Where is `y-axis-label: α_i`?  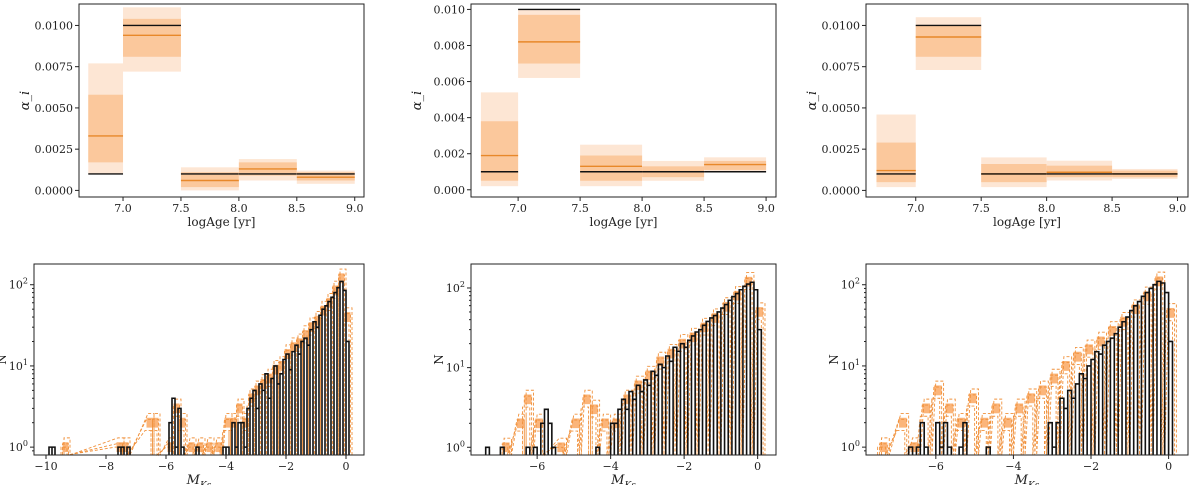
y-axis-label: α_i is located at coordinates (25, 100).